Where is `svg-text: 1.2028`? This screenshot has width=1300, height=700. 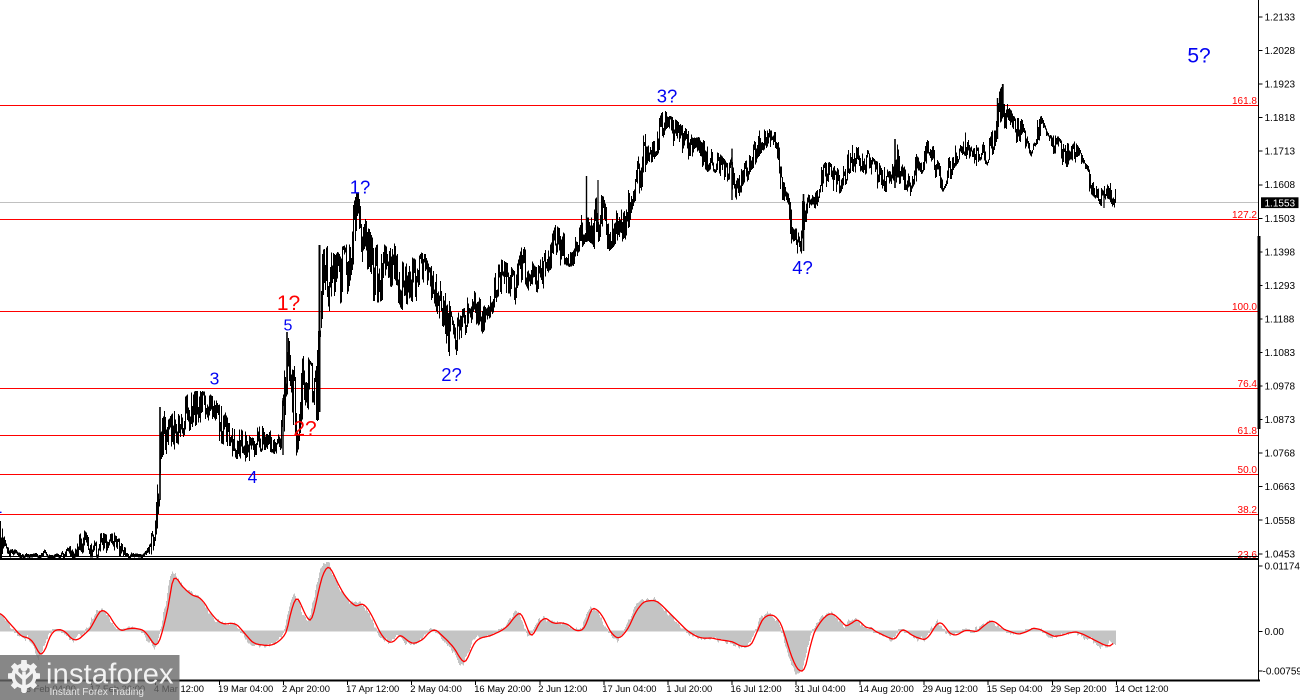
svg-text: 1.2028 is located at coordinates (1280, 51).